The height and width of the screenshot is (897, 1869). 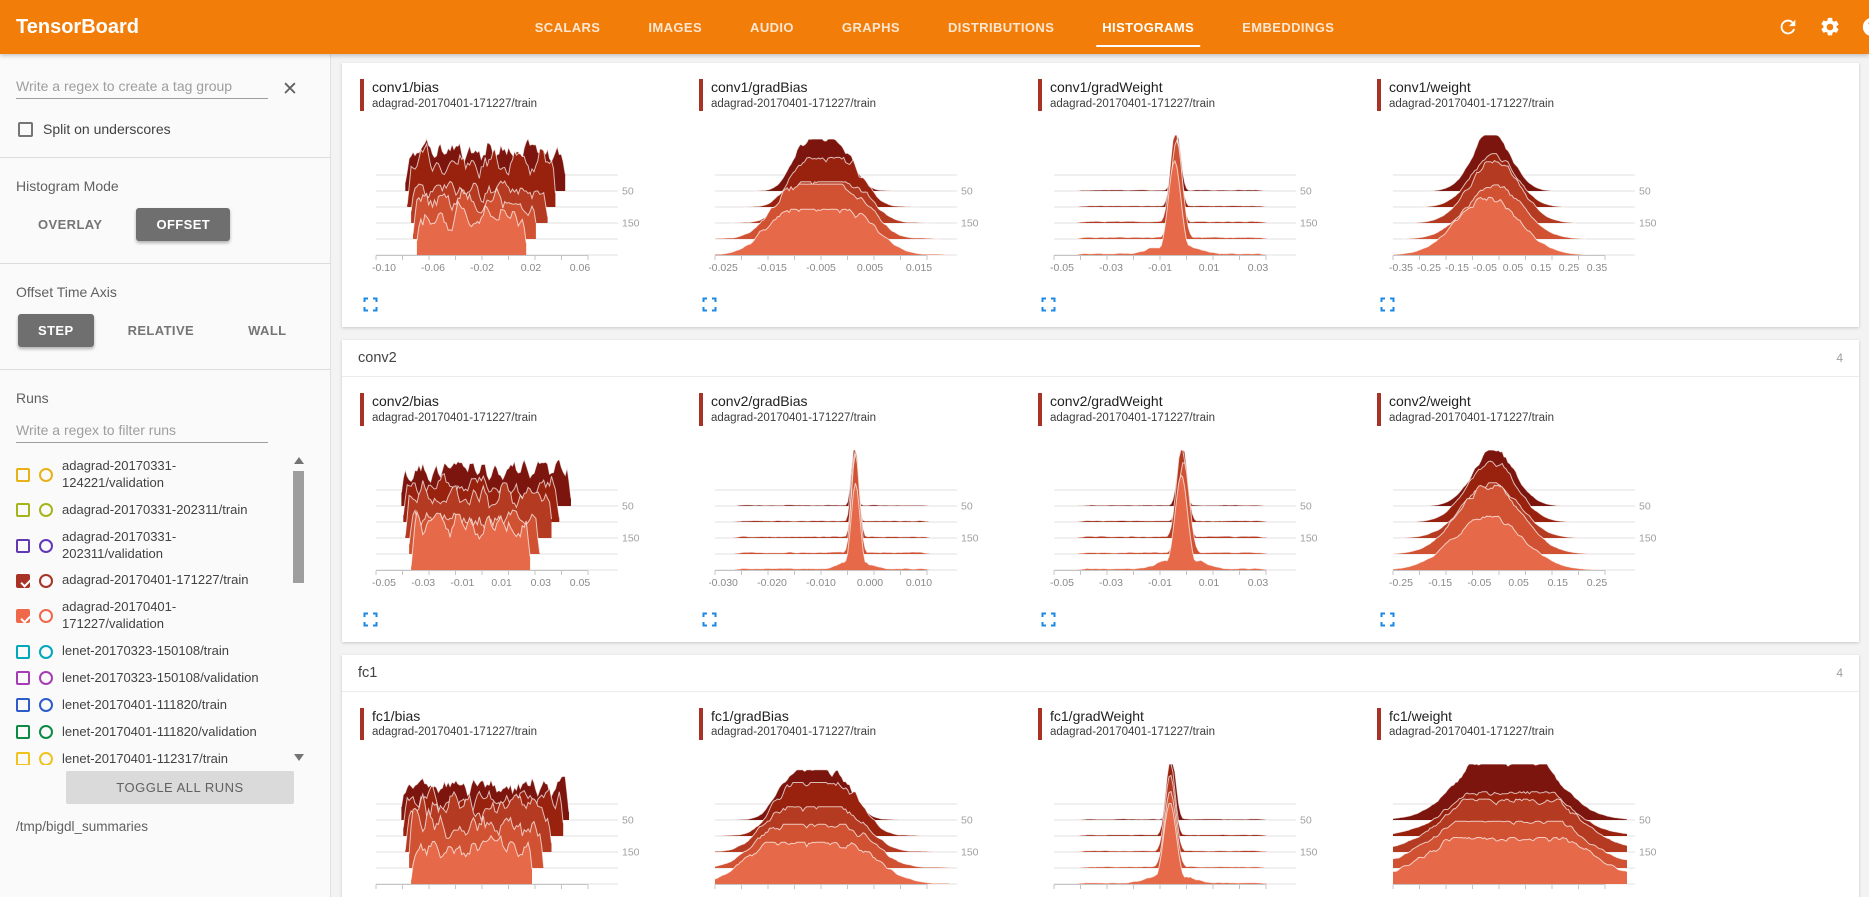 I want to click on offset-time-axis-toggle: STEP RELATIVE WALL, so click(x=174, y=330).